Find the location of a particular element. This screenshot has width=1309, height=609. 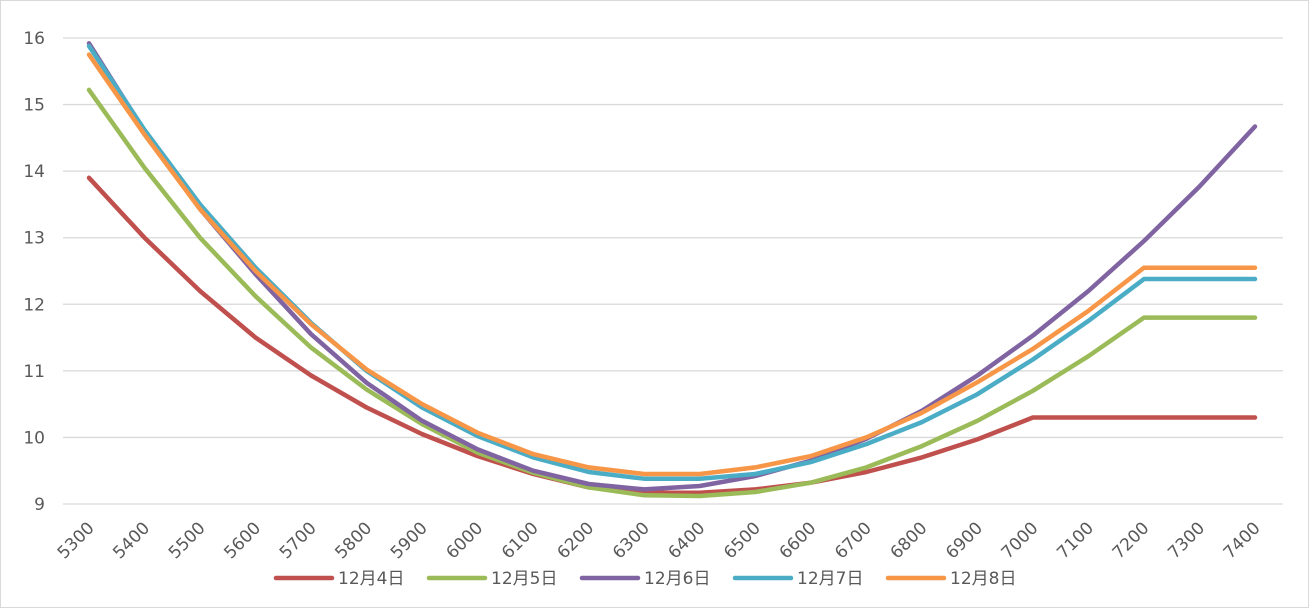

legend-label: 12月6日 is located at coordinates (677, 579).